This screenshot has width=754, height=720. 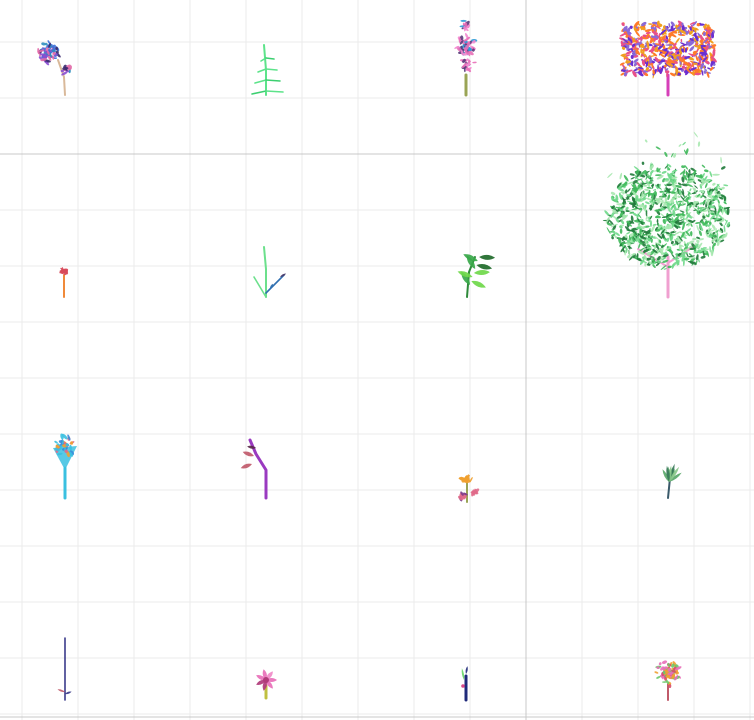 I want to click on plant-9-funnel-bloom, so click(x=65, y=466).